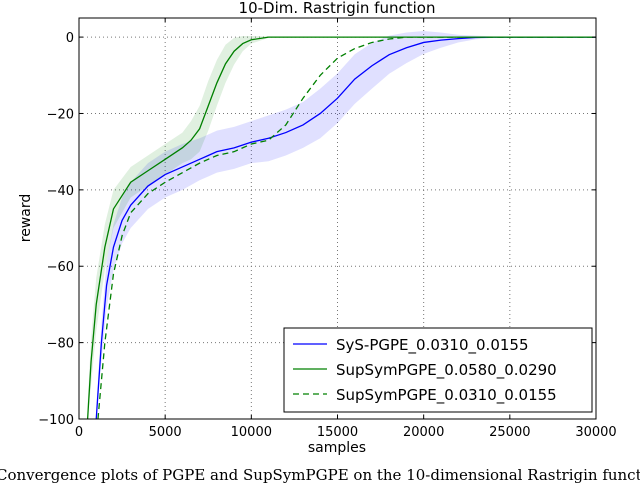  I want to click on x-tick-label: 15000, so click(337, 432).